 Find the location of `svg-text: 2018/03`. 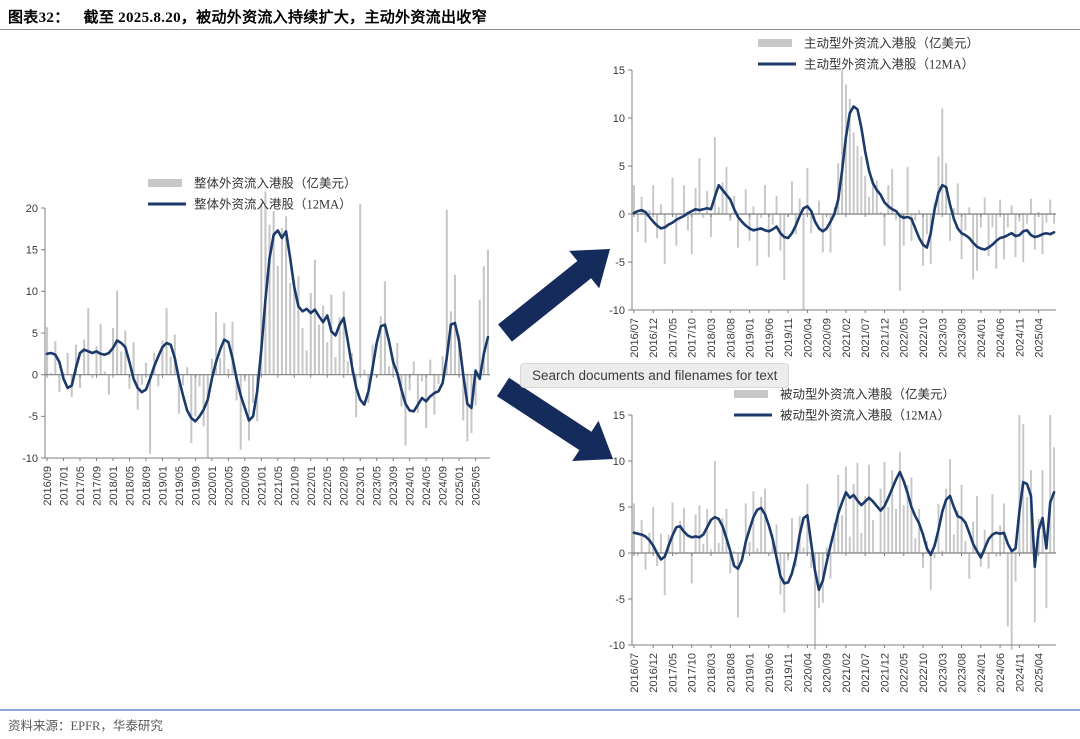

svg-text: 2018/03 is located at coordinates (712, 338).